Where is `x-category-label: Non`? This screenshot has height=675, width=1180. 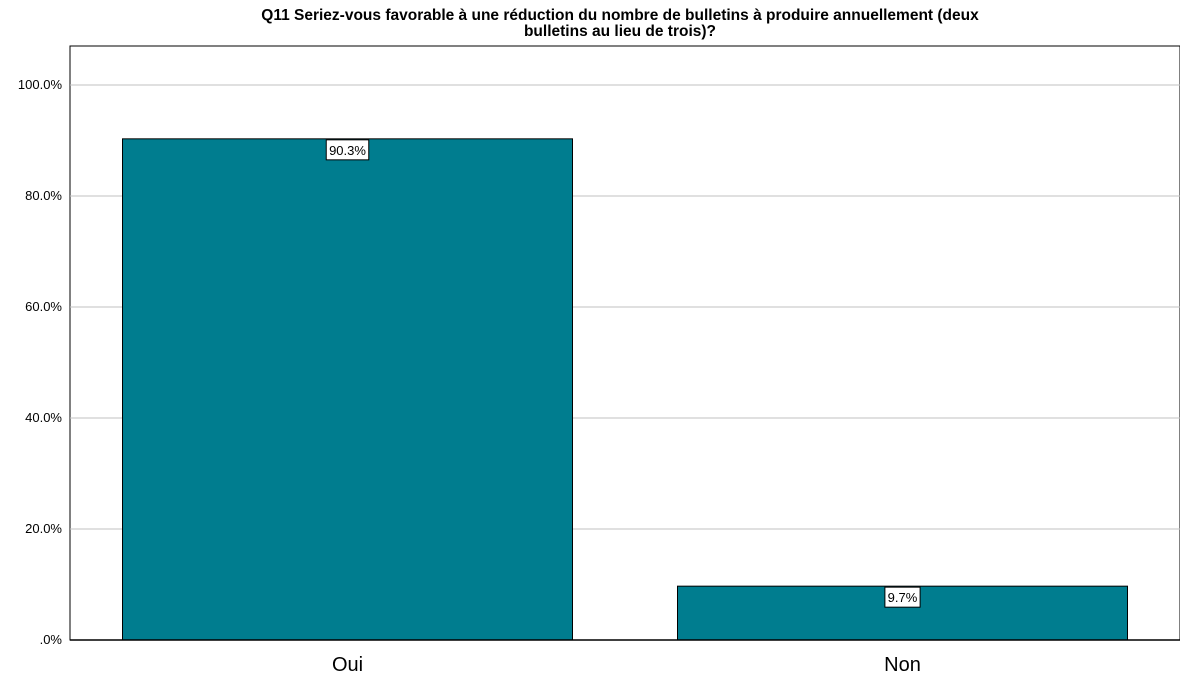
x-category-label: Non is located at coordinates (902, 664).